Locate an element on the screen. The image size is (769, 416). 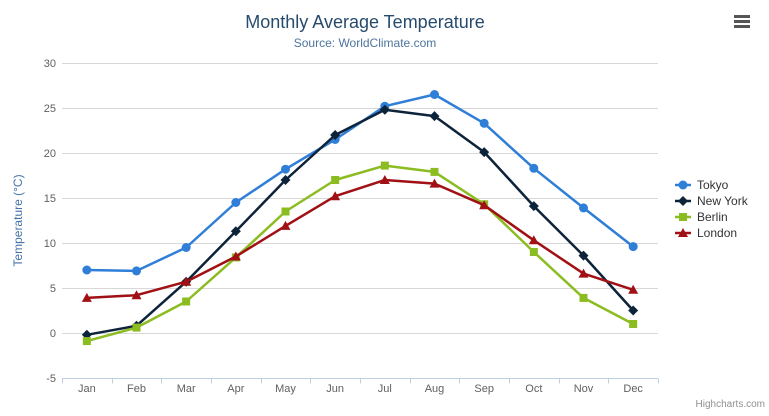
point-new-york-dec is located at coordinates (633, 310).